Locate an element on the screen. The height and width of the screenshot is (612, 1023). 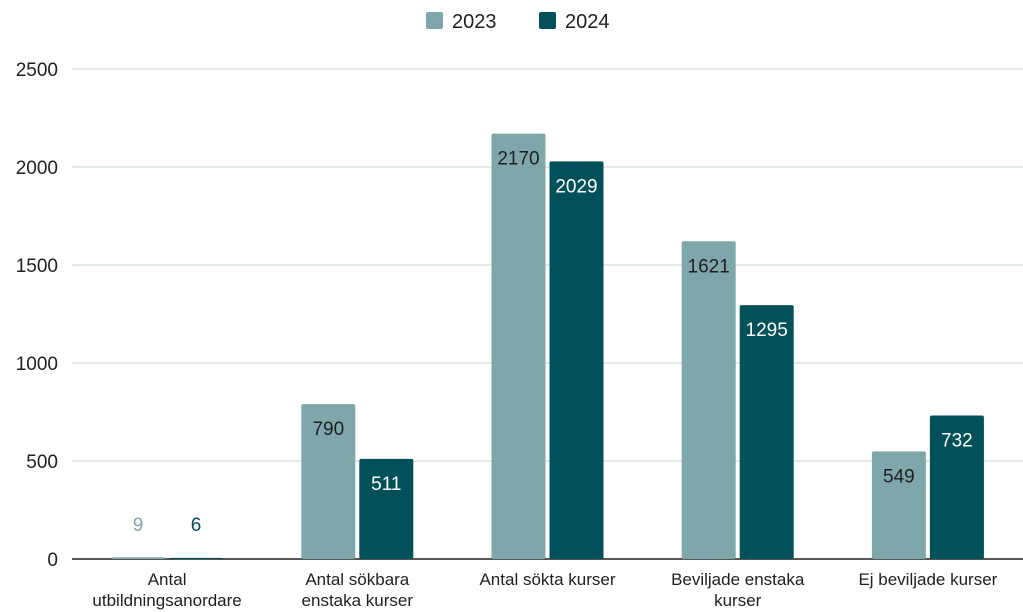
y-tick-label: 500 is located at coordinates (42, 462).